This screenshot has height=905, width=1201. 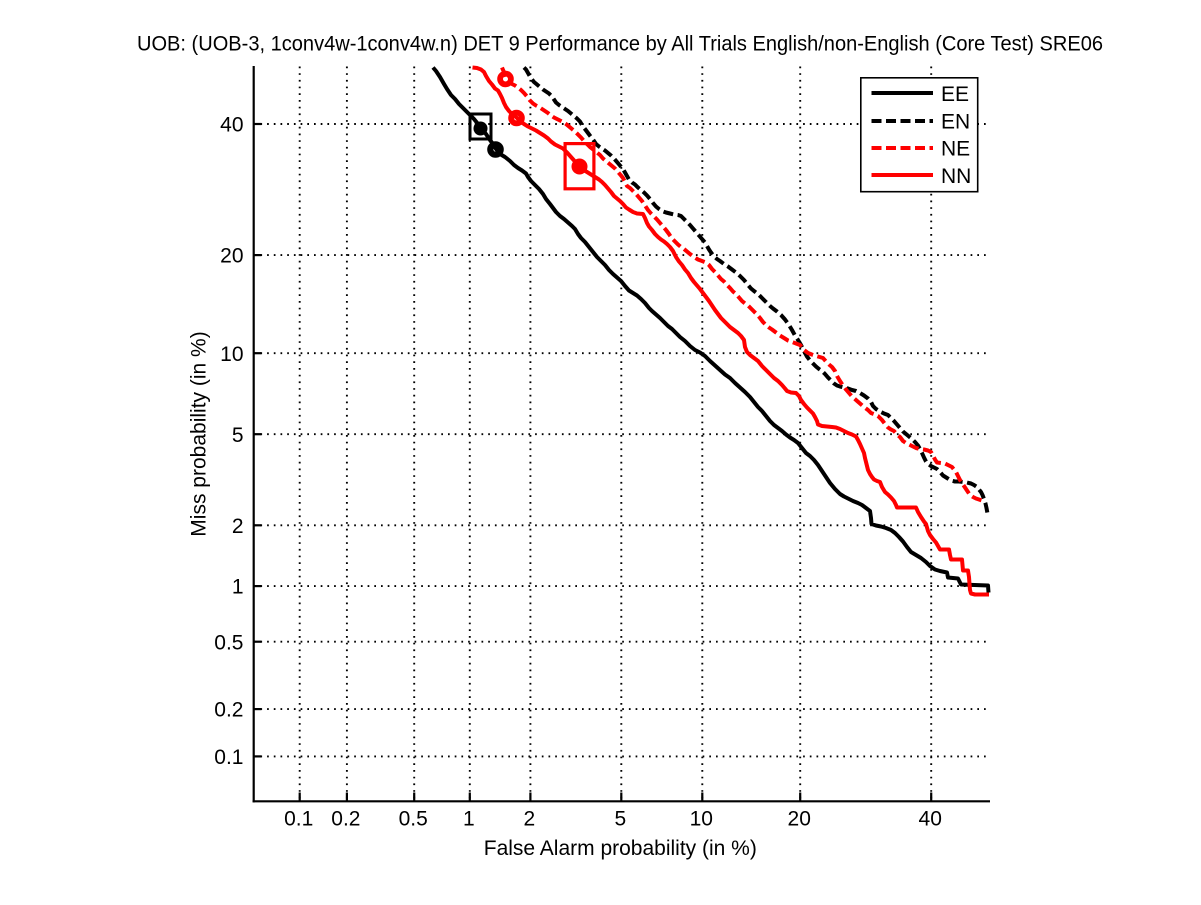 I want to click on svg-text: EE, so click(x=955, y=94).